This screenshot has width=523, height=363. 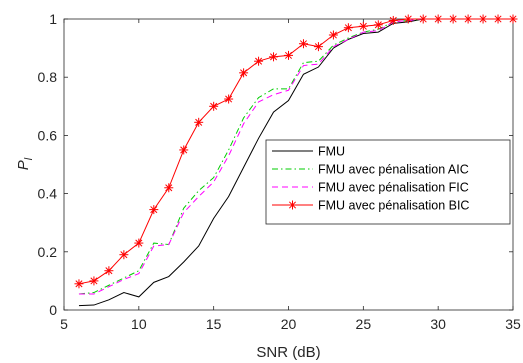 What do you see at coordinates (364, 324) in the screenshot?
I see `x-tick-label: 25` at bounding box center [364, 324].